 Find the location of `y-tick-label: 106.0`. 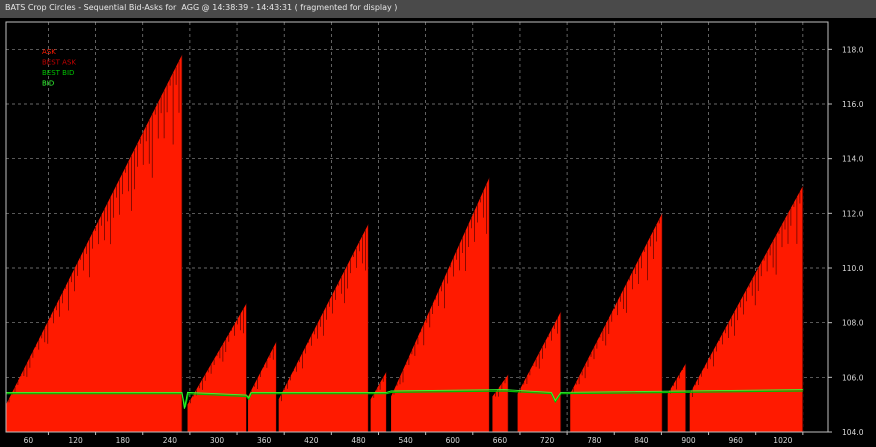

y-tick-label: 106.0 is located at coordinates (853, 377).